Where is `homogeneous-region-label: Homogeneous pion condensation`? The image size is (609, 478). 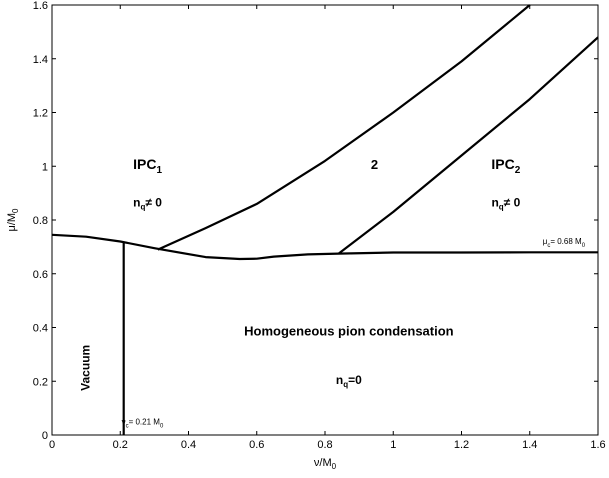
homogeneous-region-label: Homogeneous pion condensation is located at coordinates (349, 331).